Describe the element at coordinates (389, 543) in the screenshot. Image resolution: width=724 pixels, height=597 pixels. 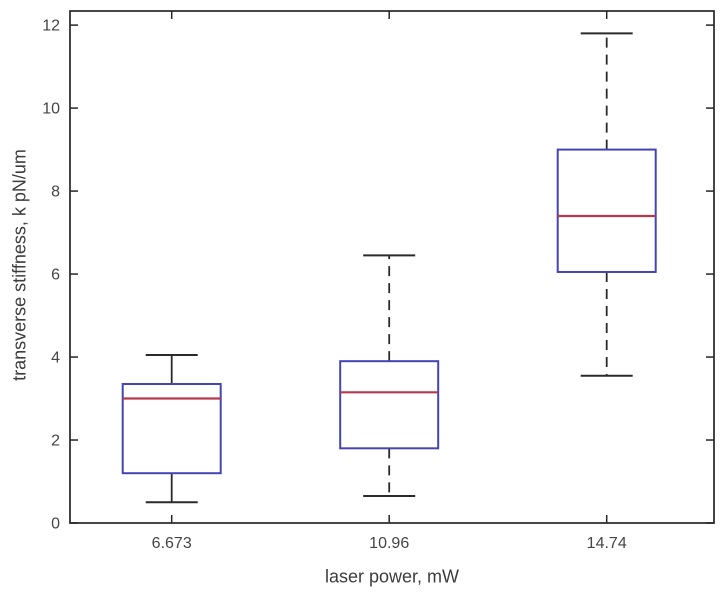
I see `x-tick-label: 10.96` at that location.